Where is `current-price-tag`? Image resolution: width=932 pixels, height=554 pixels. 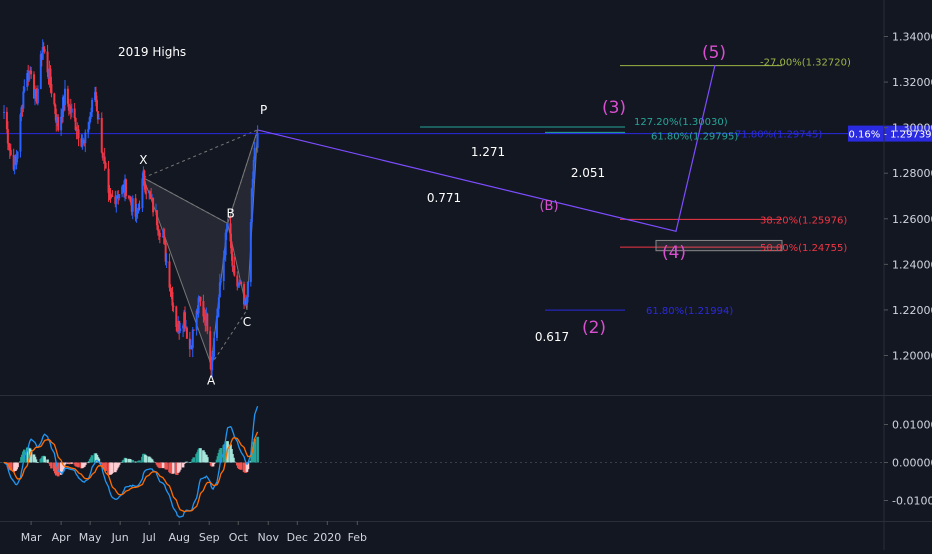 current-price-tag is located at coordinates (890, 133).